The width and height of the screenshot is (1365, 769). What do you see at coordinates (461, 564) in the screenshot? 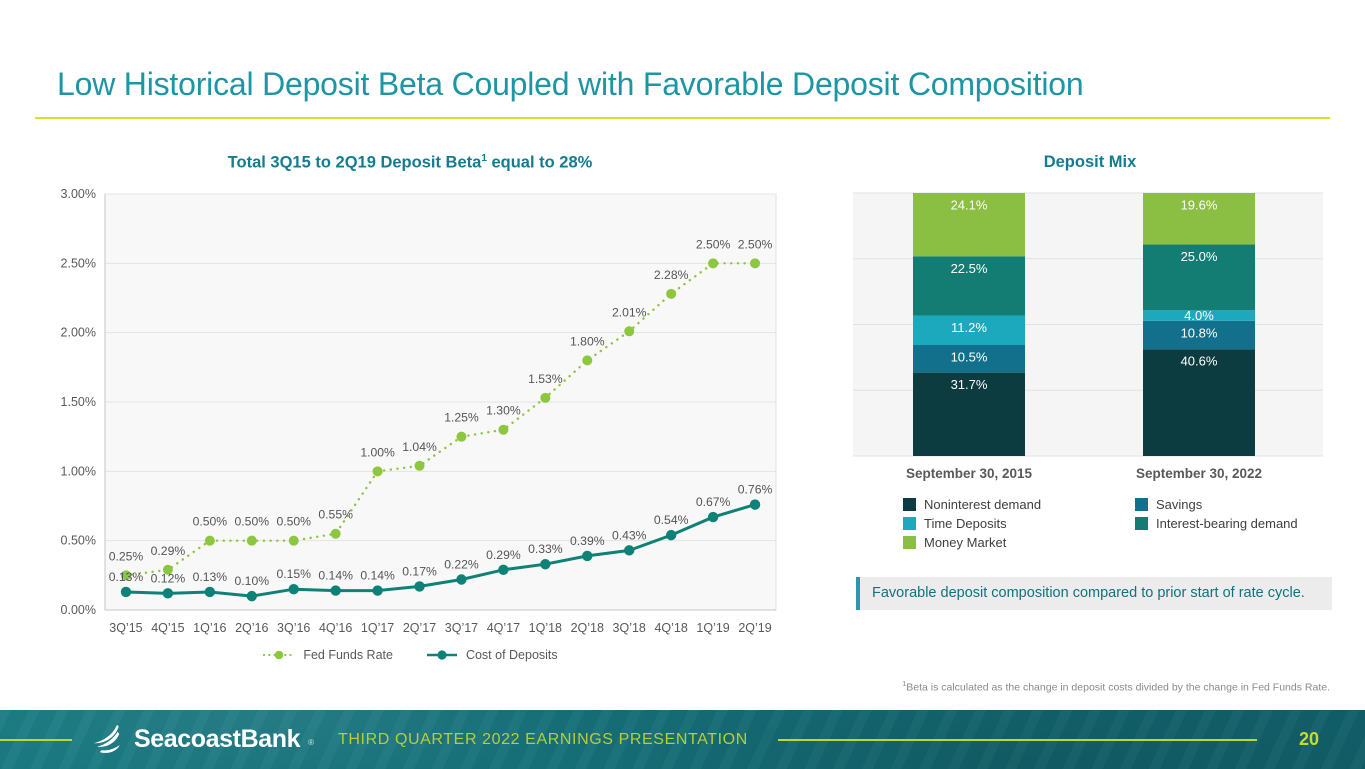
I see `data-point-label: 0.22%` at bounding box center [461, 564].